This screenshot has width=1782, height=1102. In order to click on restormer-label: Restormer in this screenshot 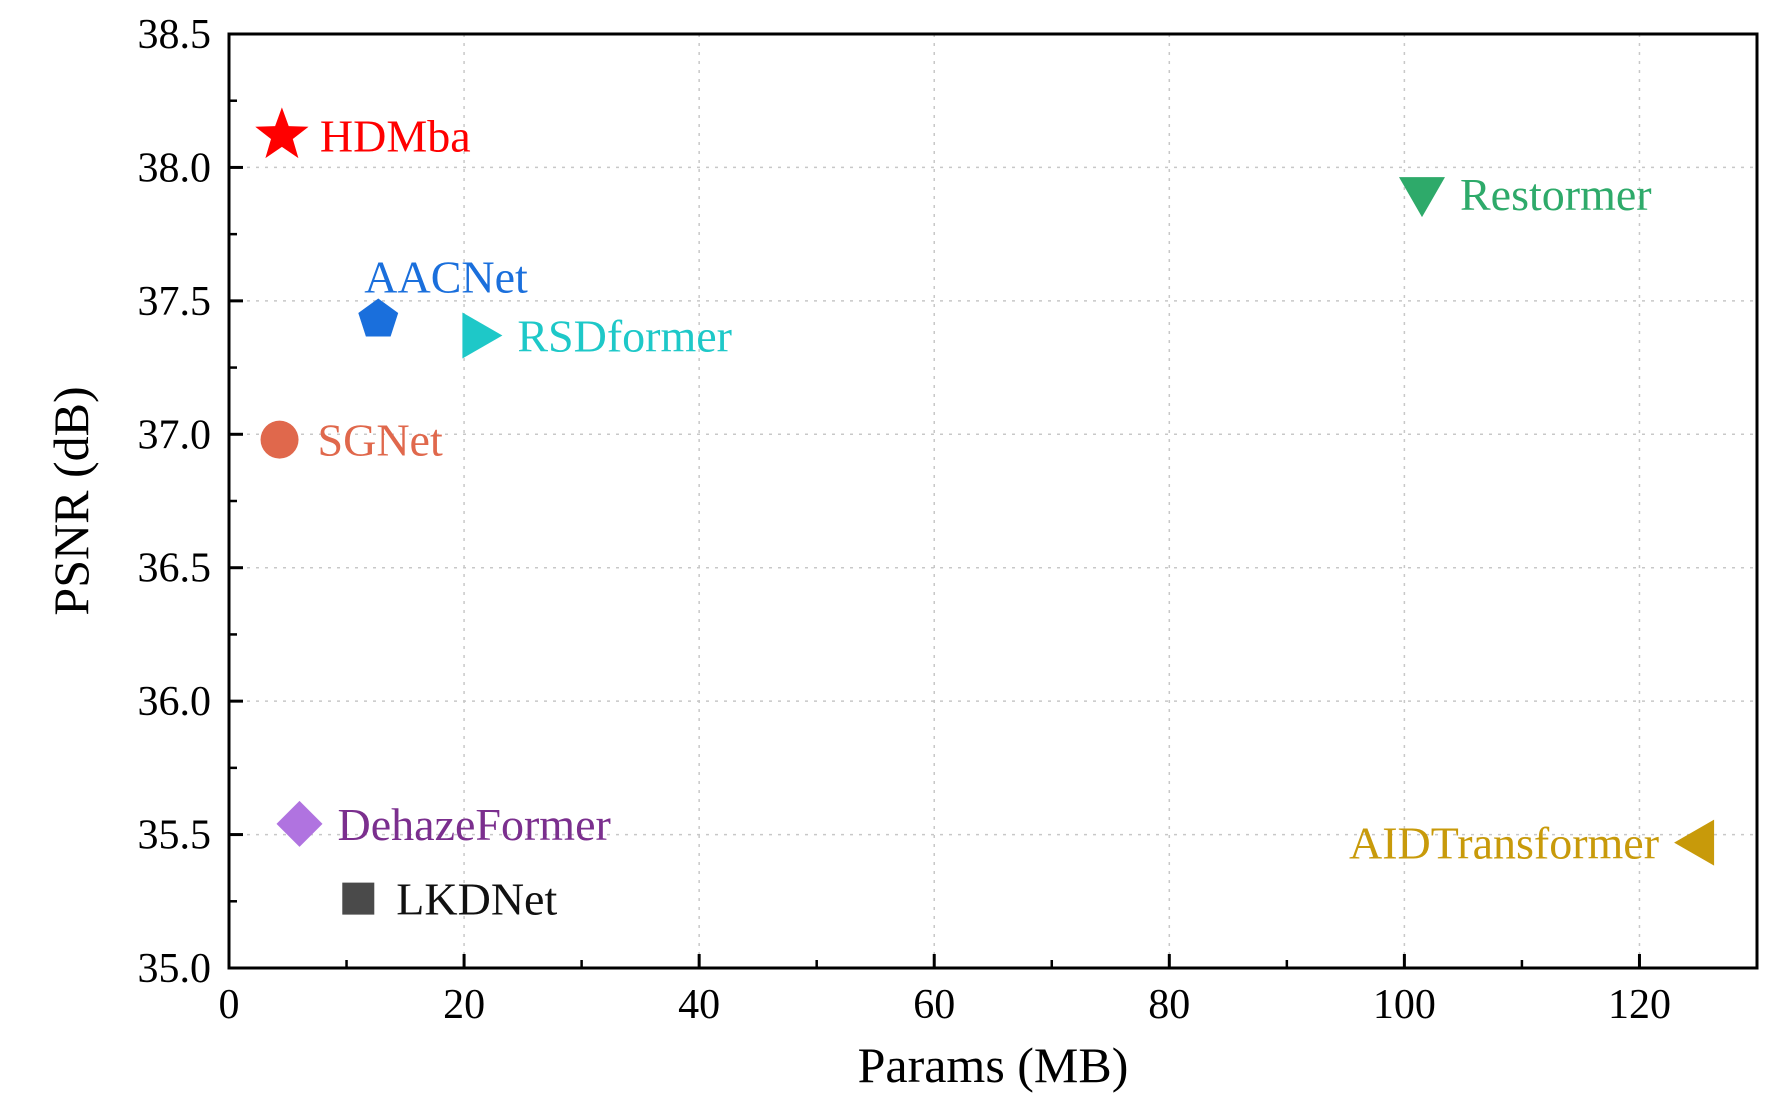, I will do `click(1556, 194)`.